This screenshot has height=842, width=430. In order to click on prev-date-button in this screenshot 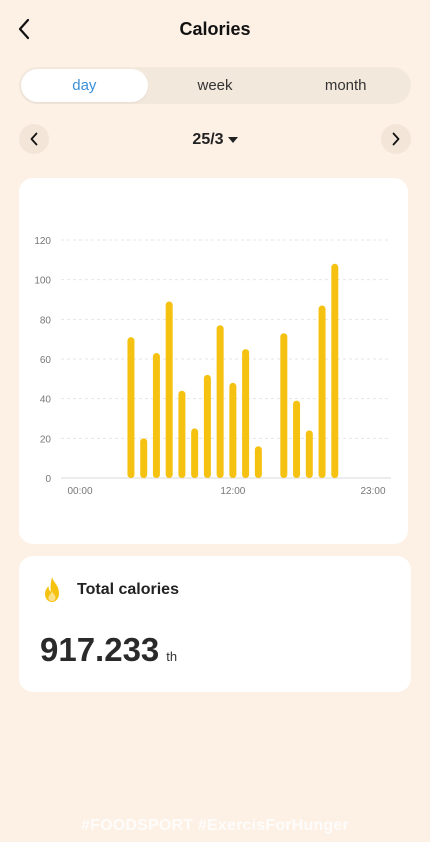, I will do `click(34, 139)`.